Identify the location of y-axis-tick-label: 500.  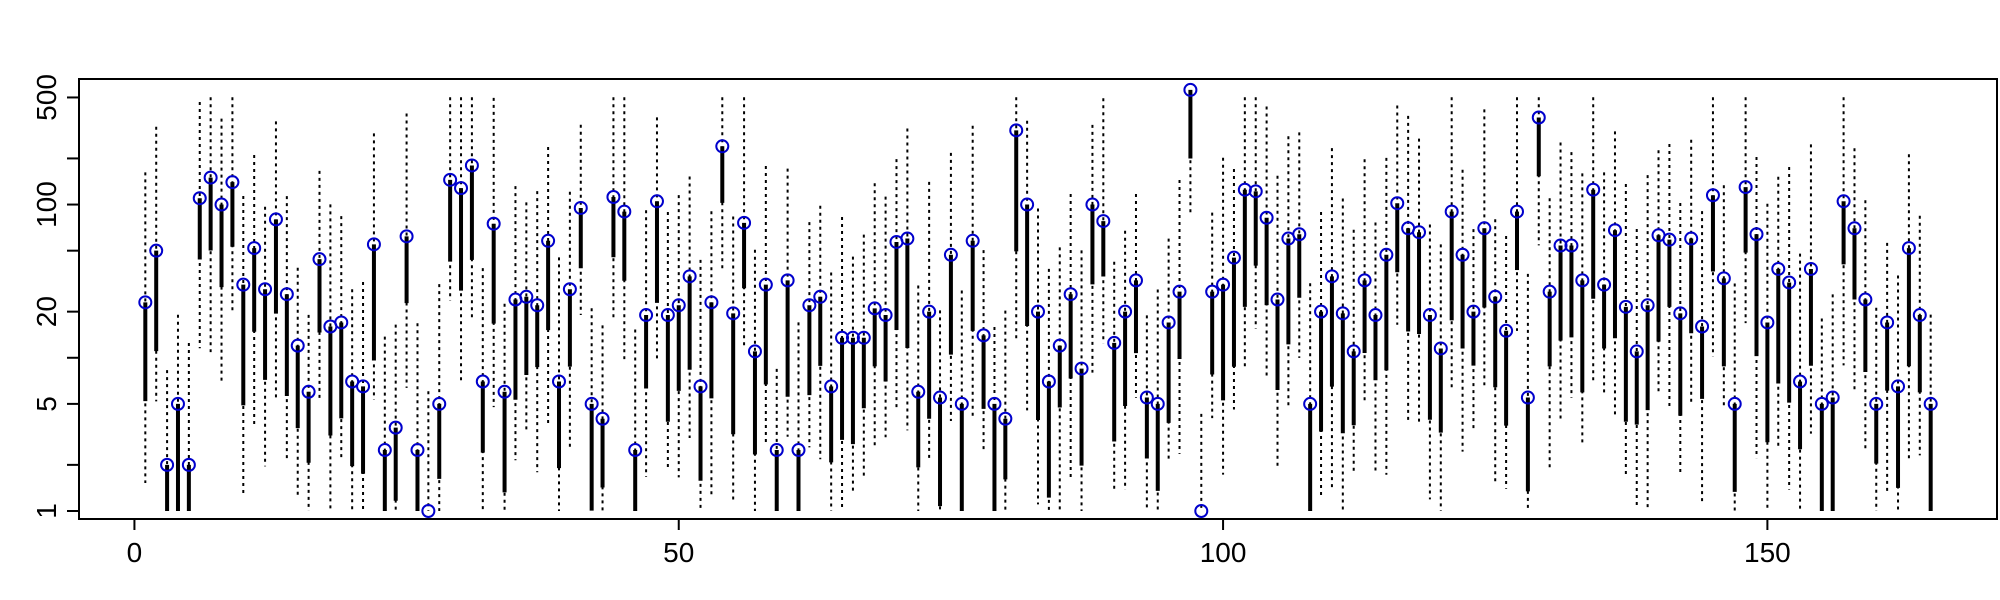
(46, 97).